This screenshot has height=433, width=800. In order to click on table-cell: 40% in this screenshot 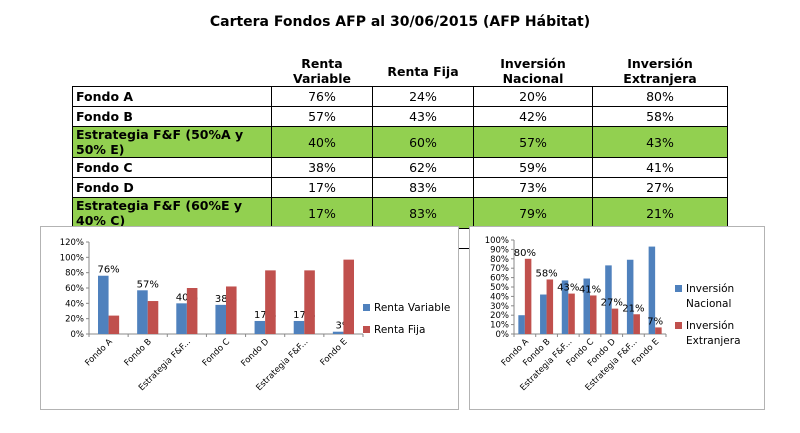, I will do `click(322, 142)`.